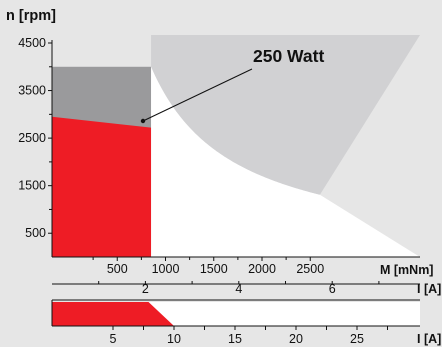  I want to click on current-axis-2-label: I [A], so click(429, 339).